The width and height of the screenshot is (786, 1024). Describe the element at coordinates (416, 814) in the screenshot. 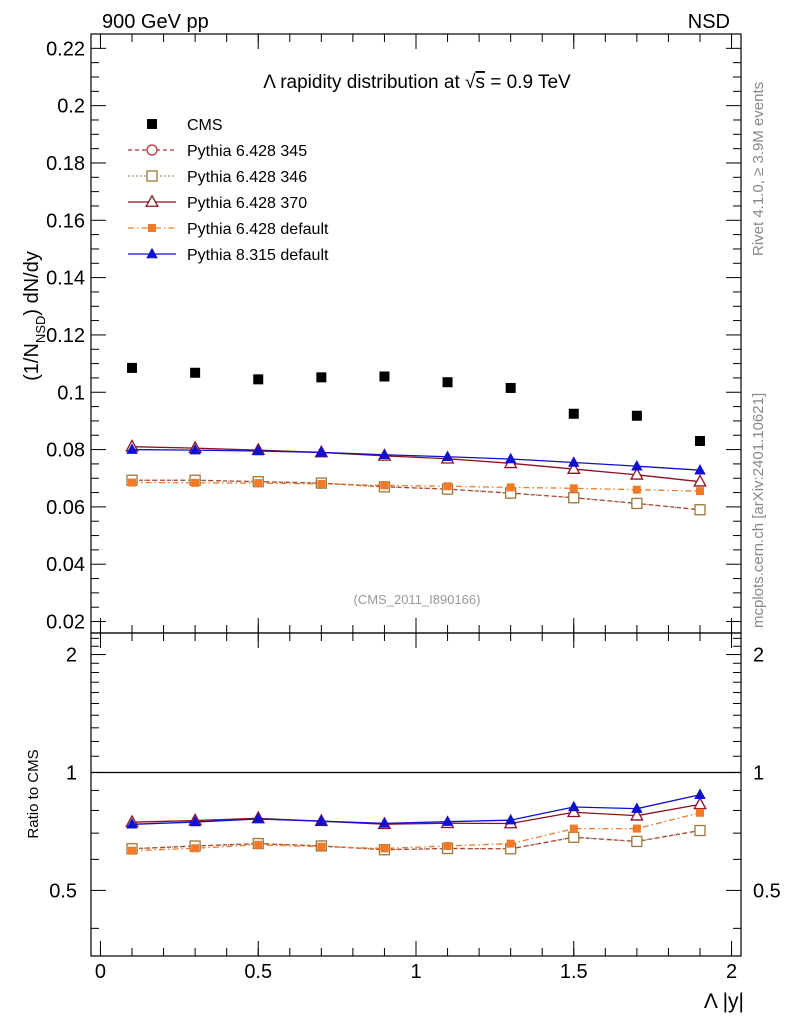

I see `series-3-ratio-line` at that location.